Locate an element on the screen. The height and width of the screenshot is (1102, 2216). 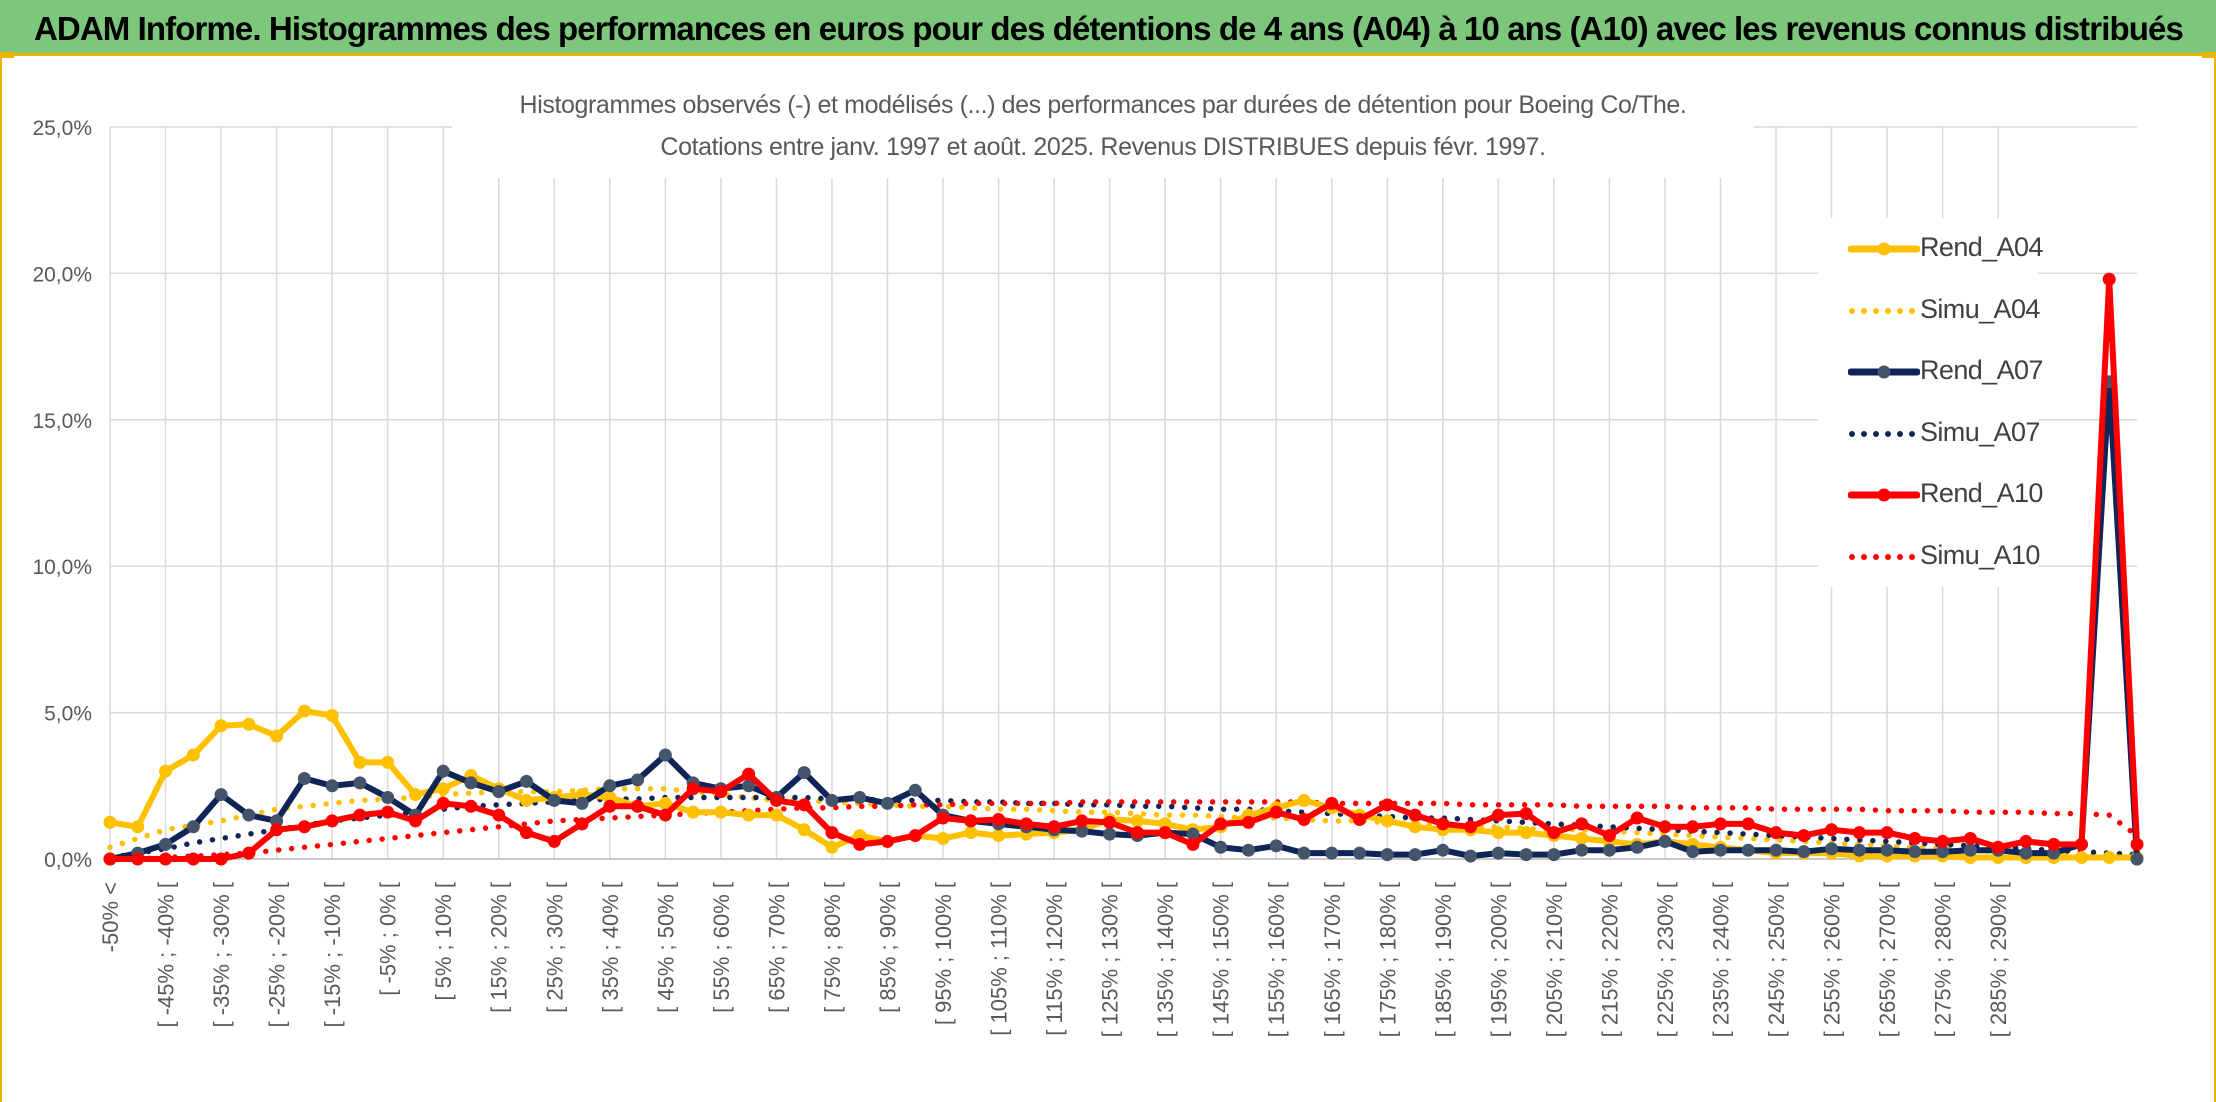
x-tick-label: [ 215% ; 220% [ is located at coordinates (1609, 959).